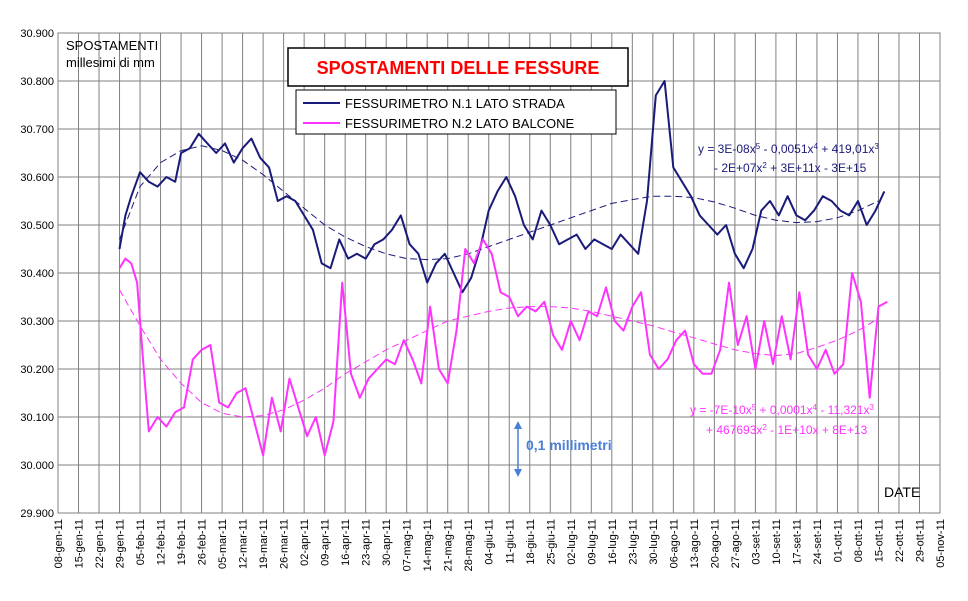  I want to click on trendline-equation-1-line1: y = 3E-08x5 - 0,0051x4 + 419,01x3, so click(788, 149).